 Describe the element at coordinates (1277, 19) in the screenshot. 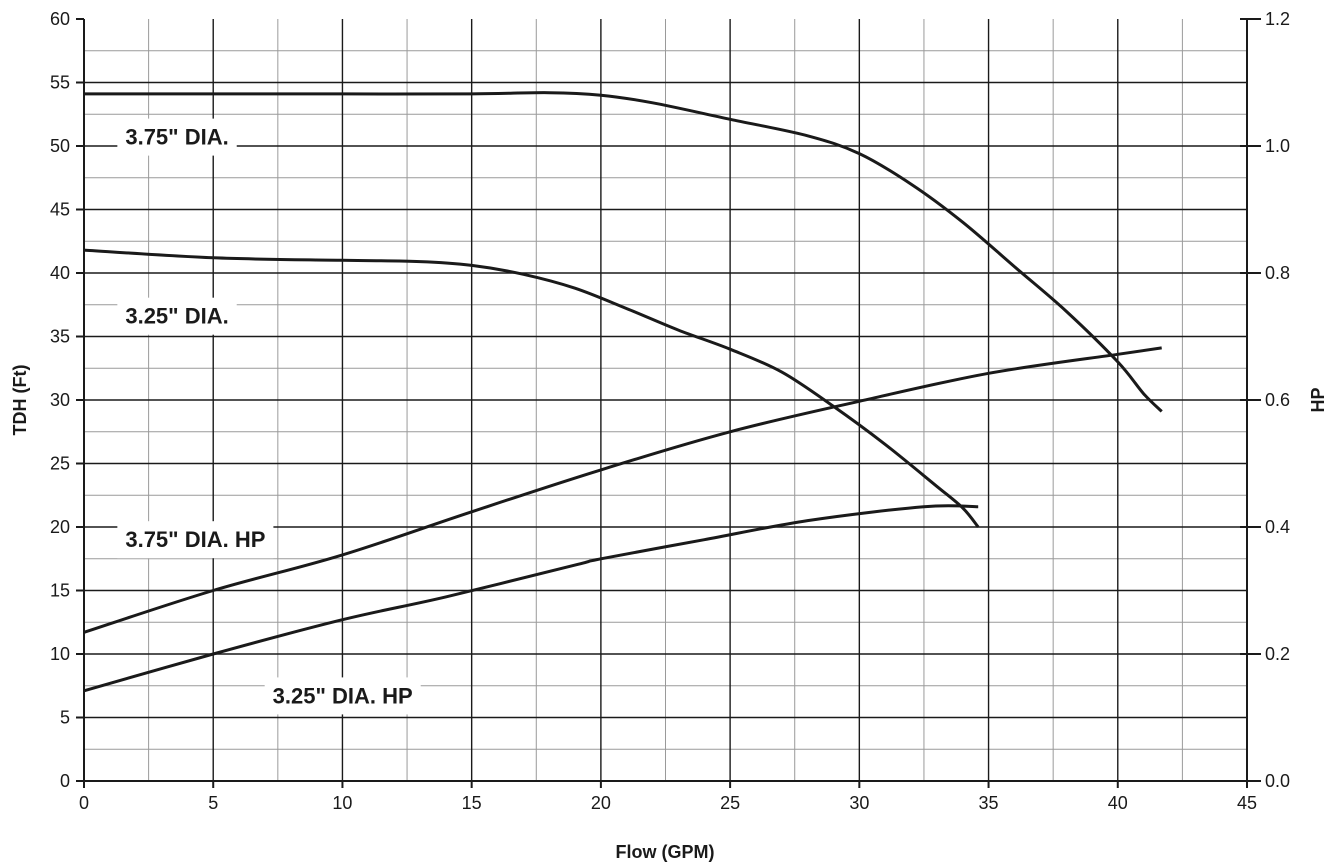

I see `y2-tick-label: 1.2` at that location.